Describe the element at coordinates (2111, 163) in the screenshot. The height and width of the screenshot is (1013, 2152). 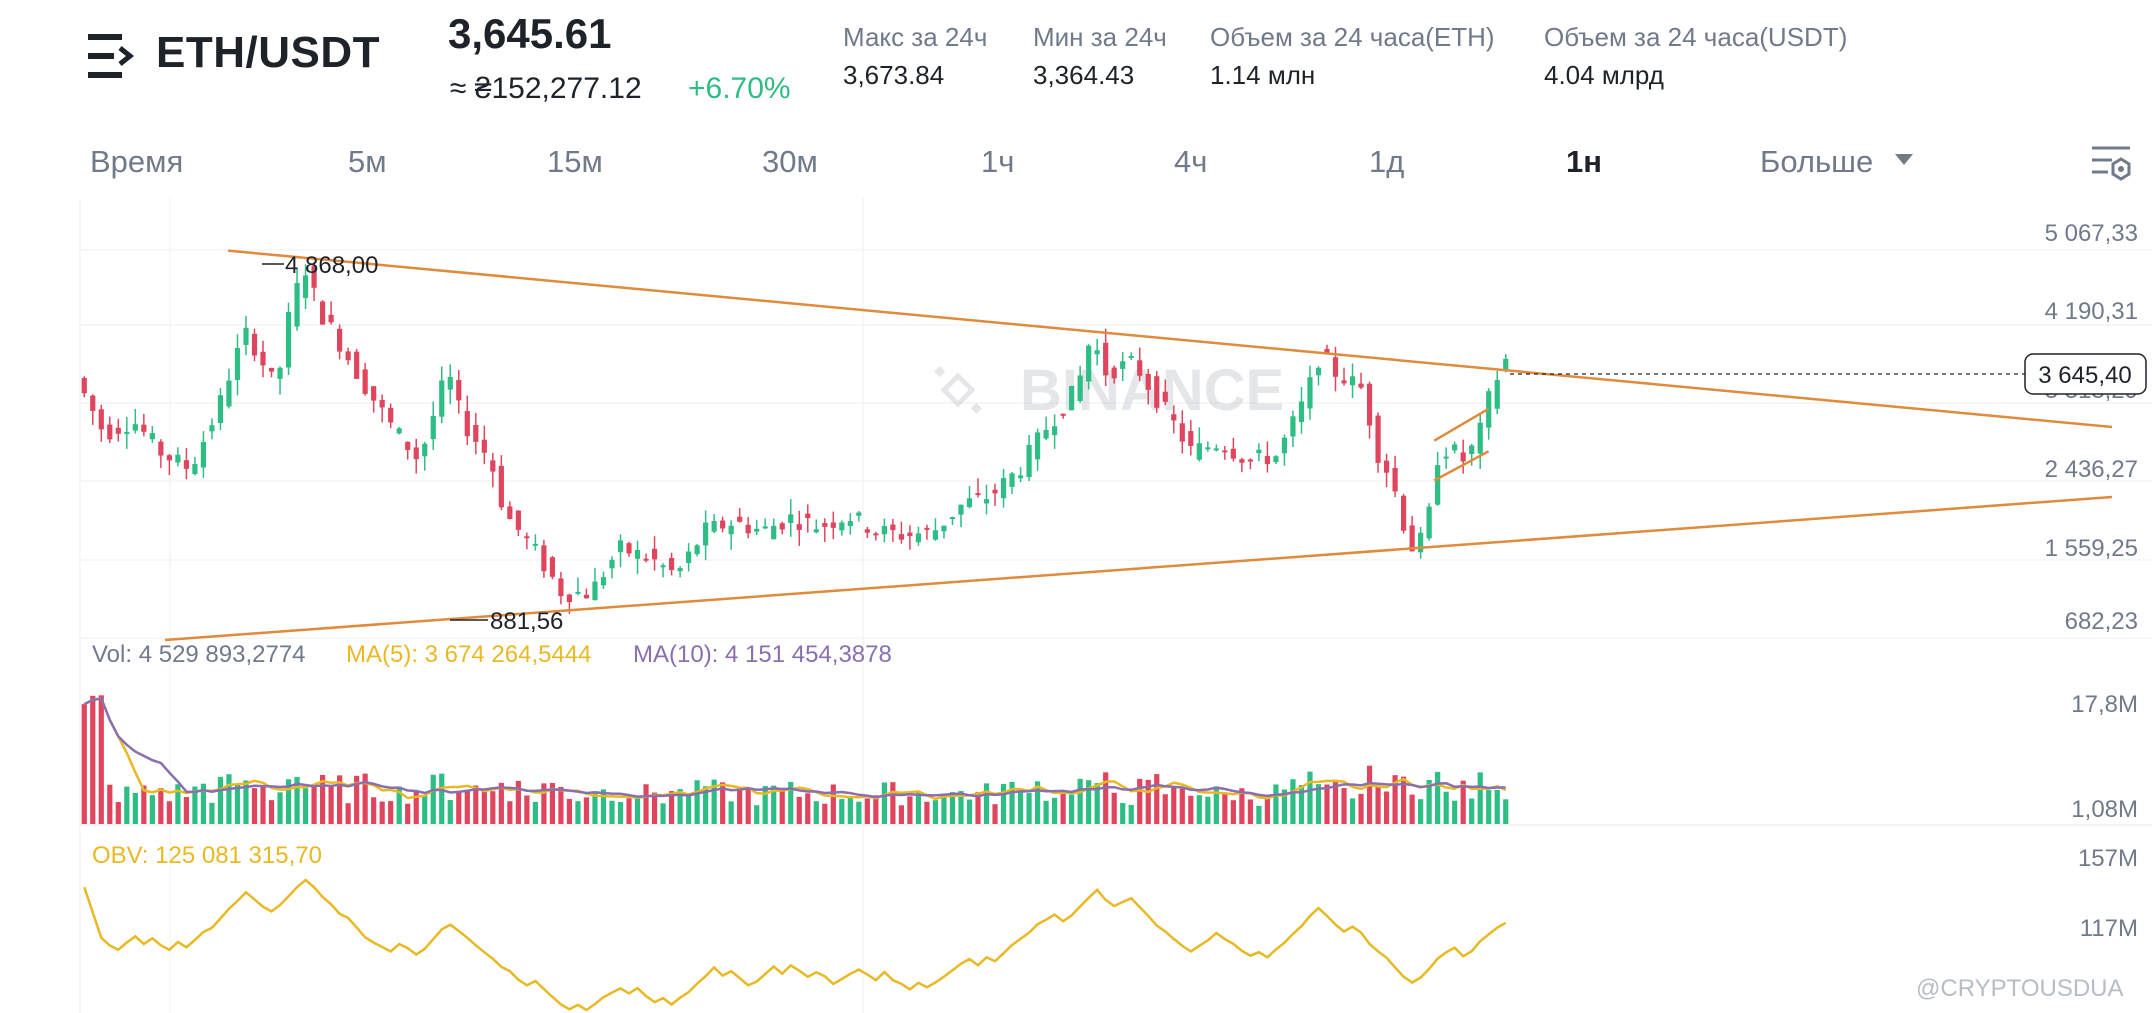
I see `chart-settings-icon` at that location.